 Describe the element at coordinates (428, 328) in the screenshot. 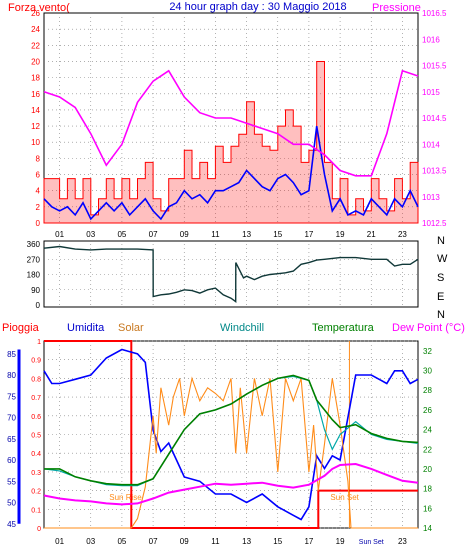

I see `dewpoint-legend: Dew Point (°C)` at that location.